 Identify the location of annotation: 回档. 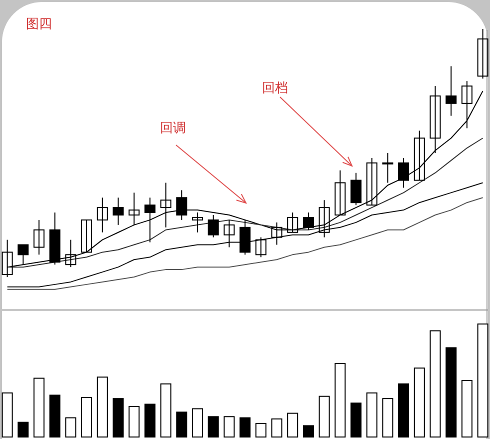
(275, 88).